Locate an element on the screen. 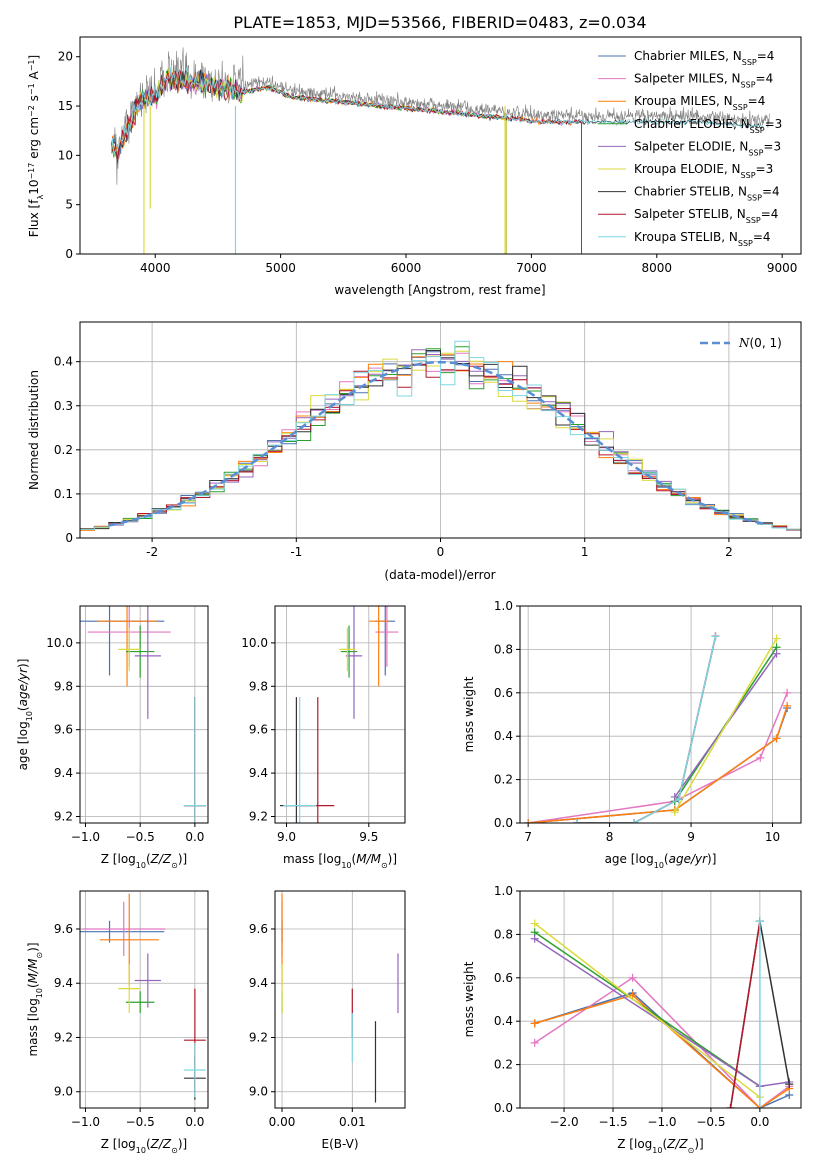 This screenshot has height=1170, width=819. legend-label: Chabrier ELODIE, NSSP=3 is located at coordinates (708, 126).